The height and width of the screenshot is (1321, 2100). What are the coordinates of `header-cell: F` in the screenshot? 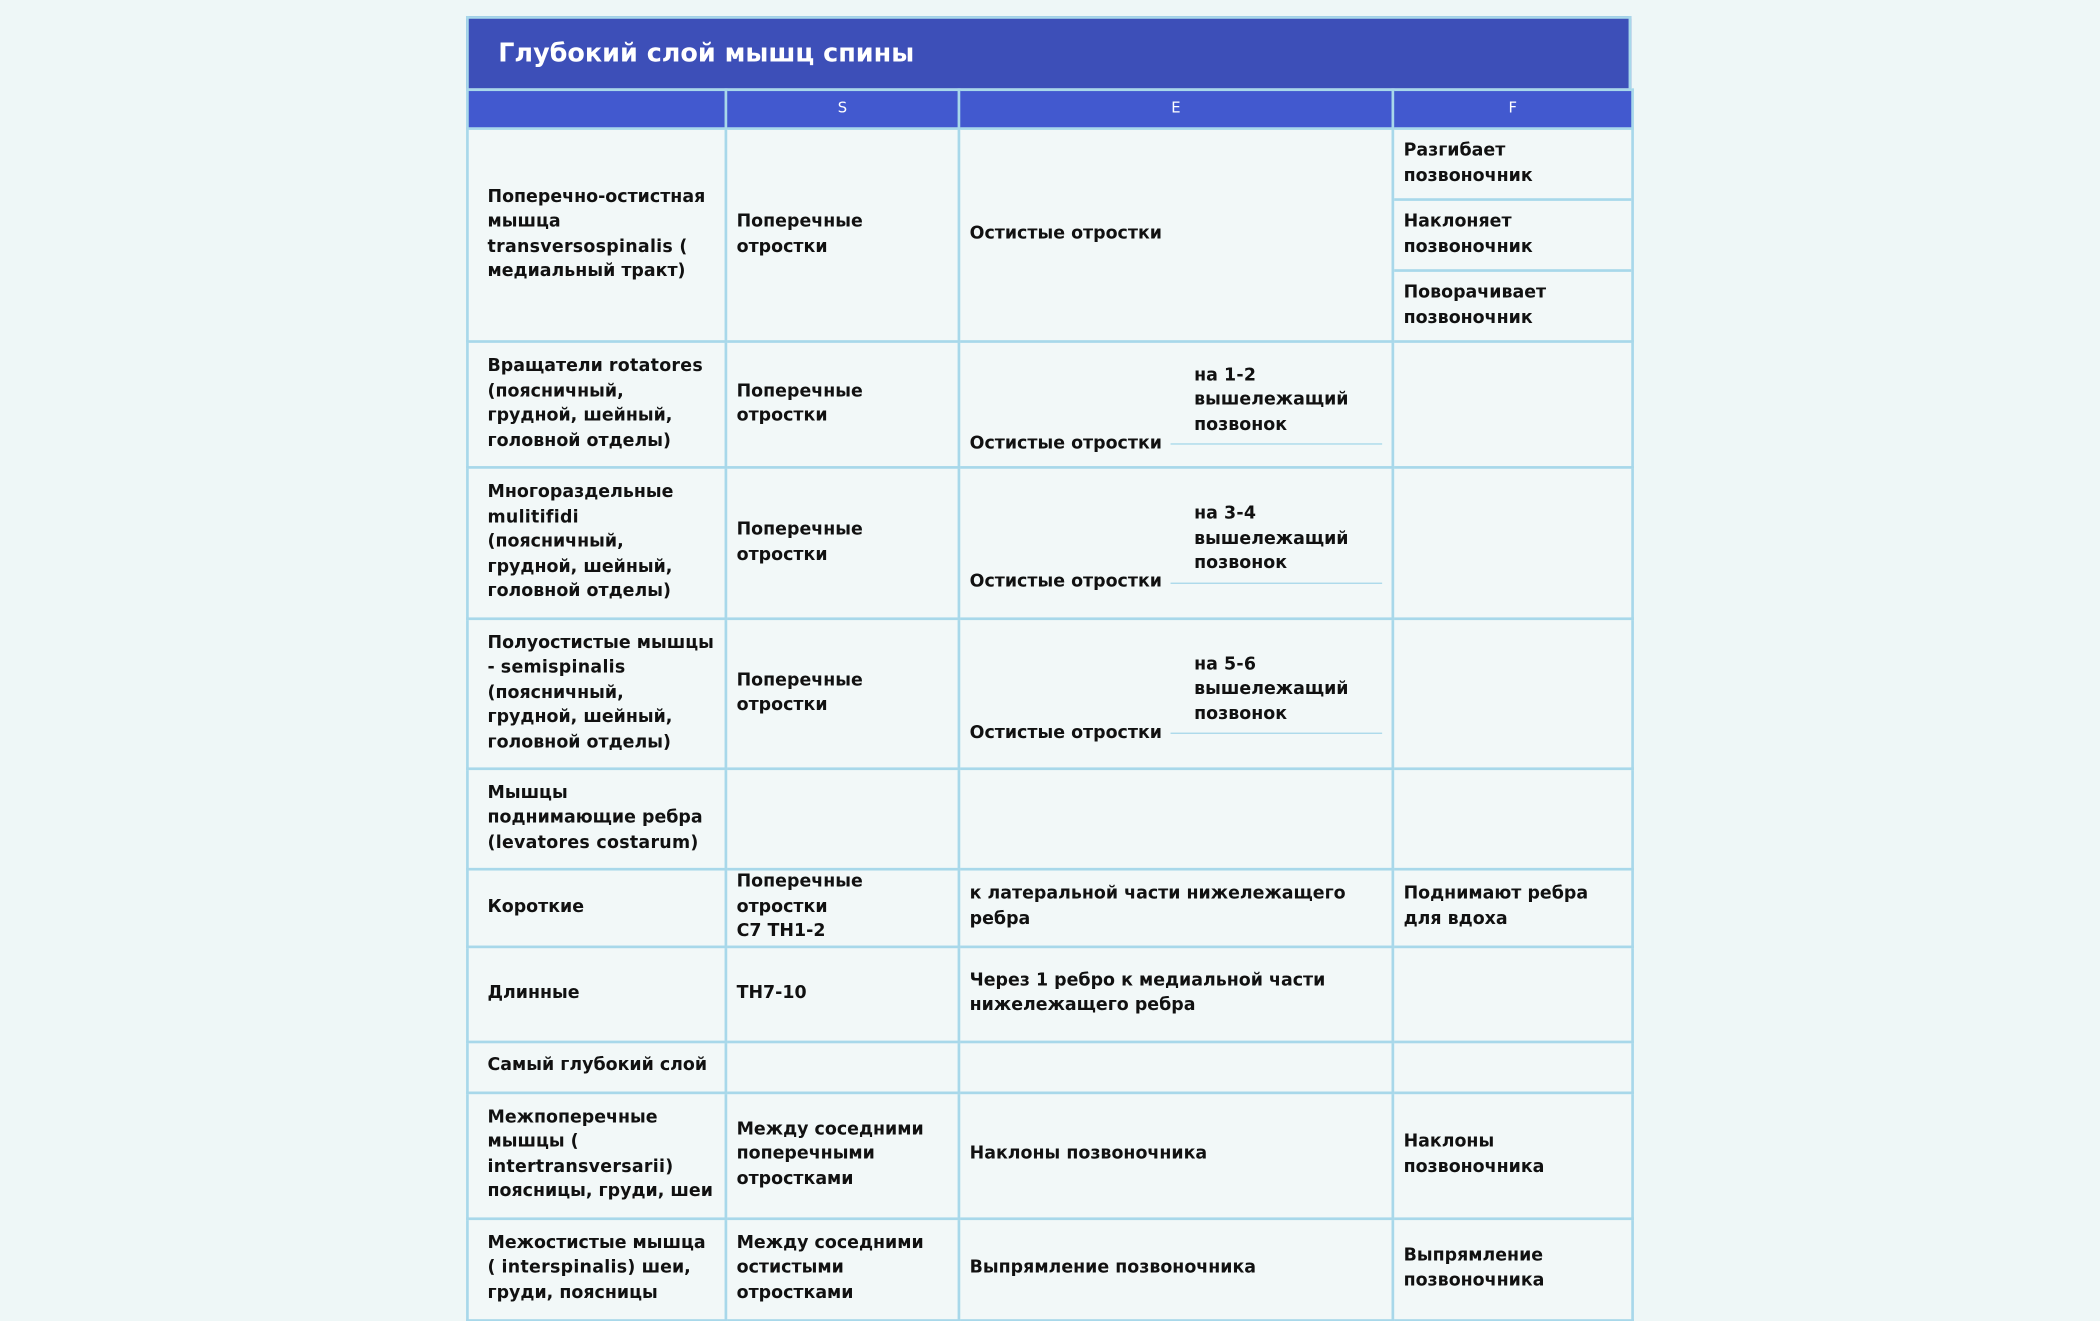 It's located at (1512, 109).